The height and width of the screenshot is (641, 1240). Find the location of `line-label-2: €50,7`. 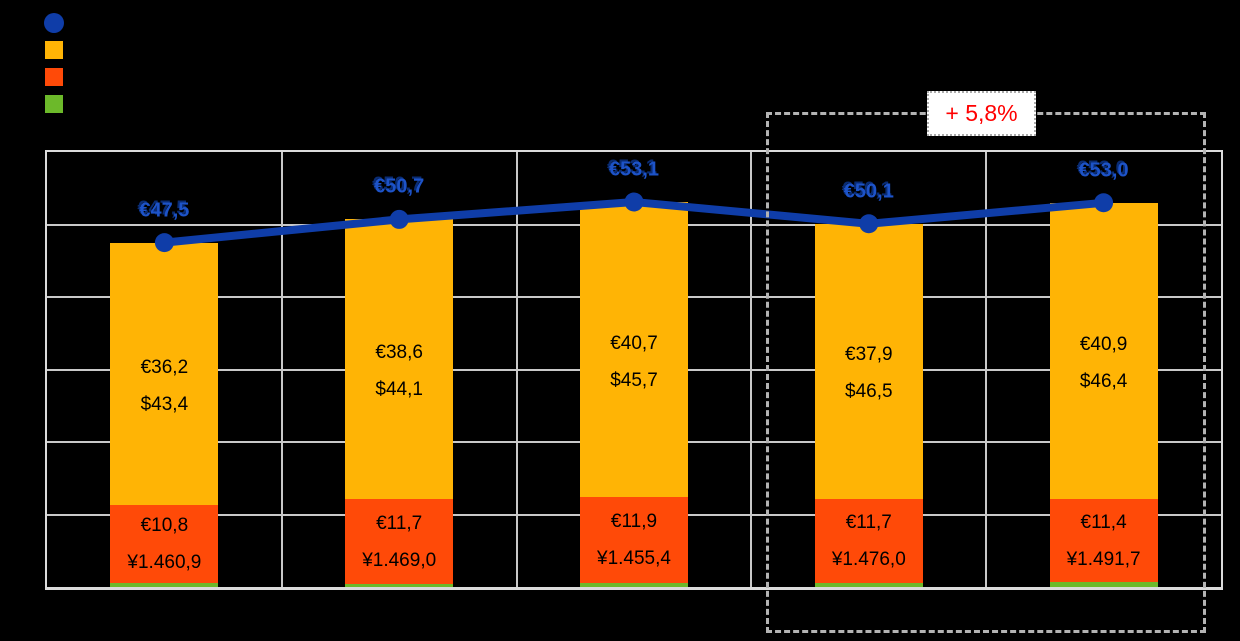

line-label-2: €50,7 is located at coordinates (399, 186).